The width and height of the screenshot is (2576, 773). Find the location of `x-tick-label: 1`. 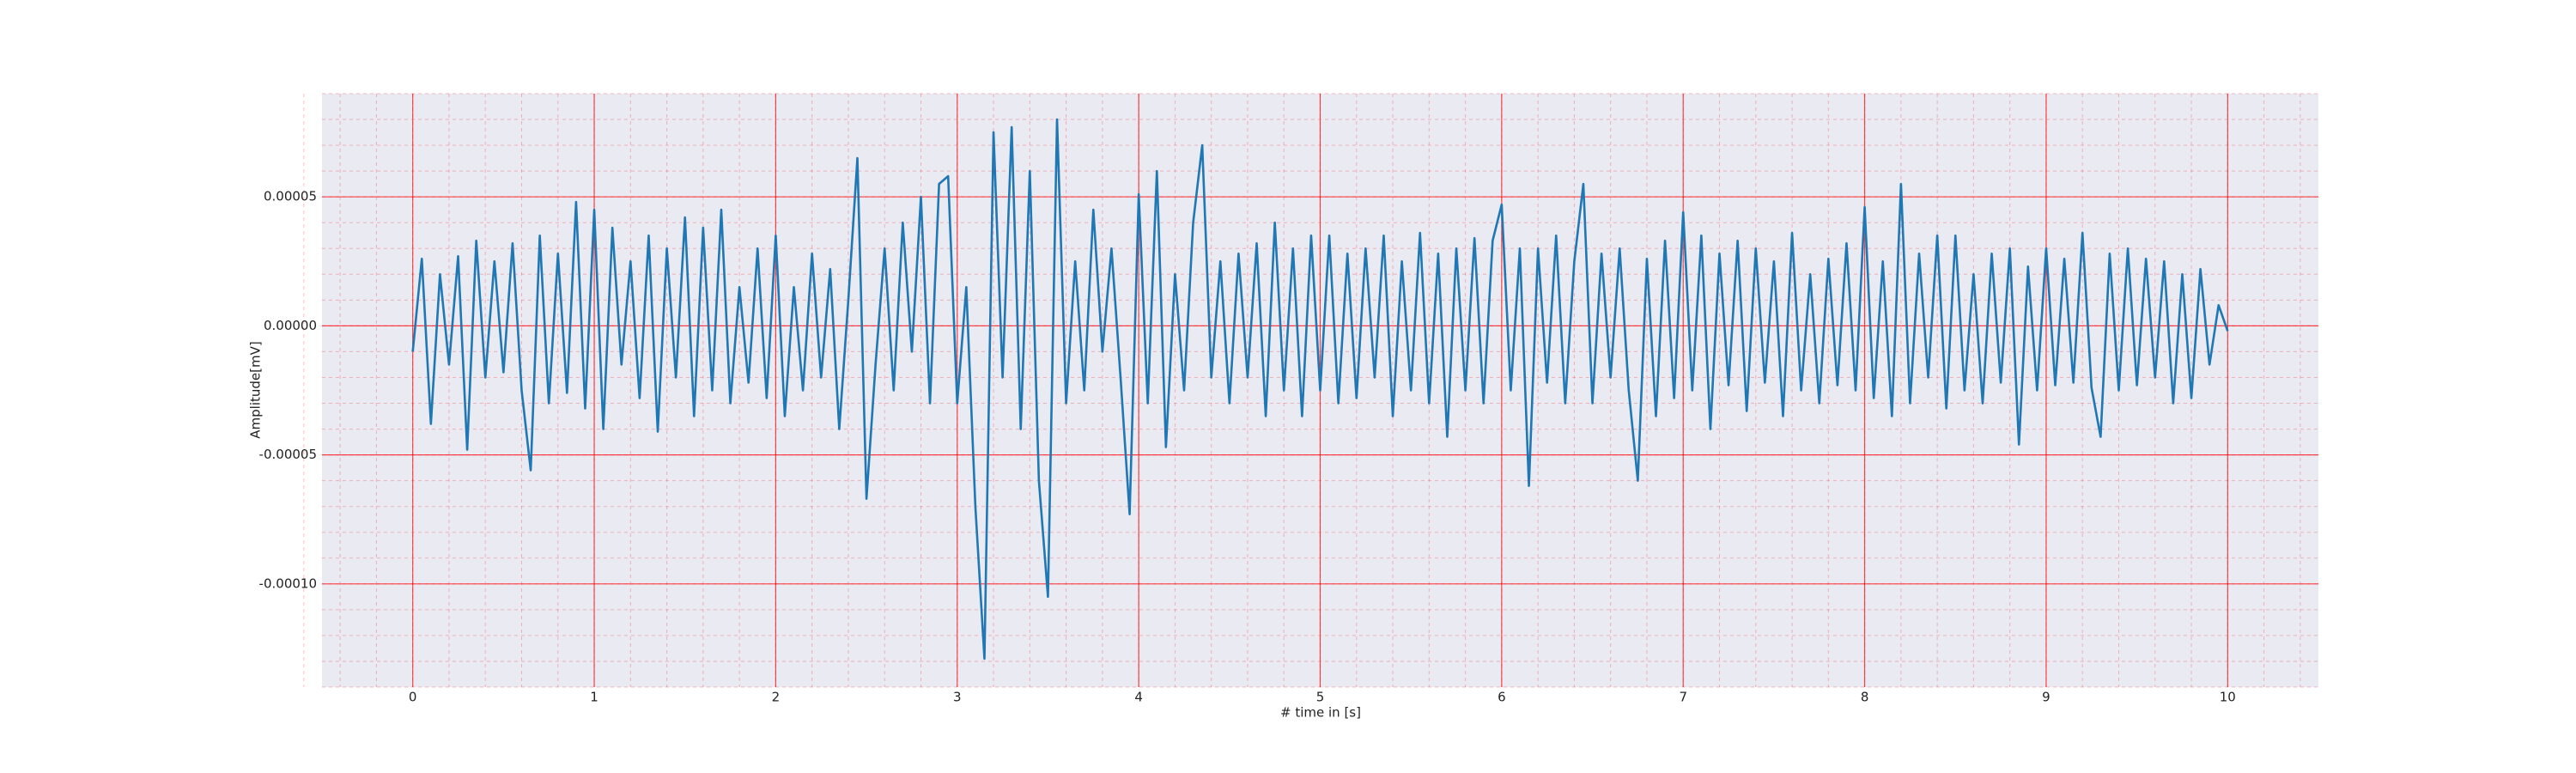

x-tick-label: 1 is located at coordinates (594, 697).